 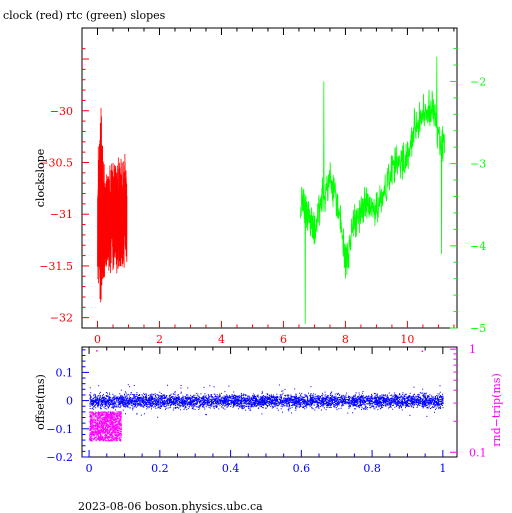 I want to click on x-tick-label: 6, so click(x=283, y=339).